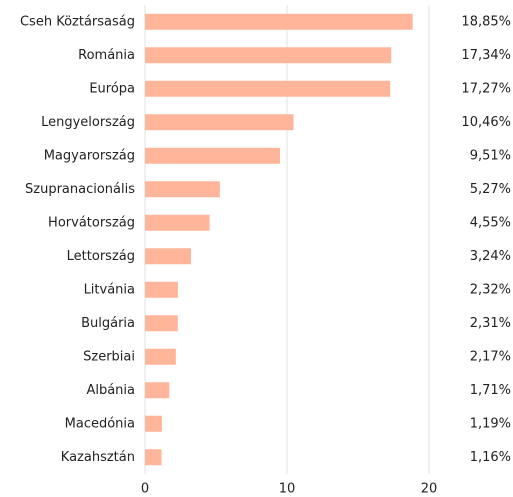  I want to click on value-label: 4,55%, so click(490, 222).